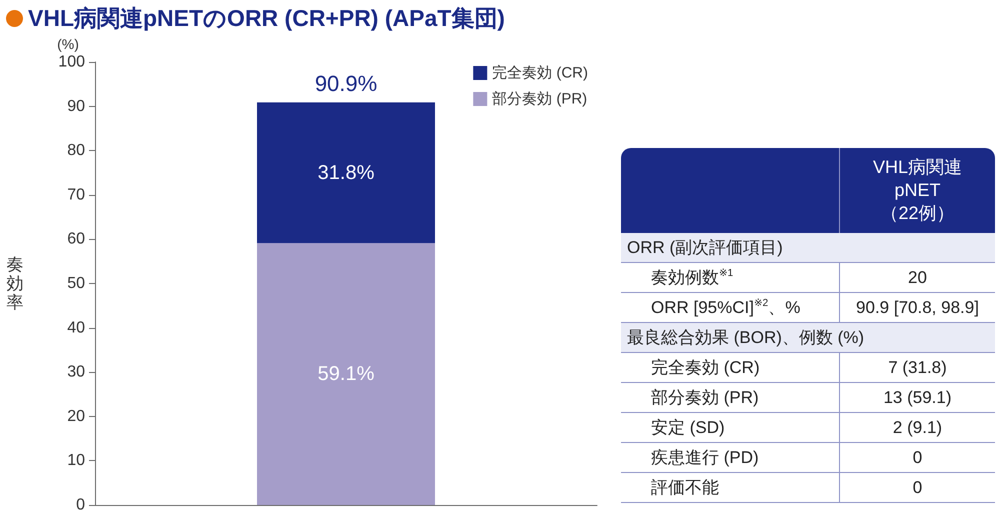 This screenshot has height=516, width=1000. I want to click on text: 2 (9.1), so click(917, 427).